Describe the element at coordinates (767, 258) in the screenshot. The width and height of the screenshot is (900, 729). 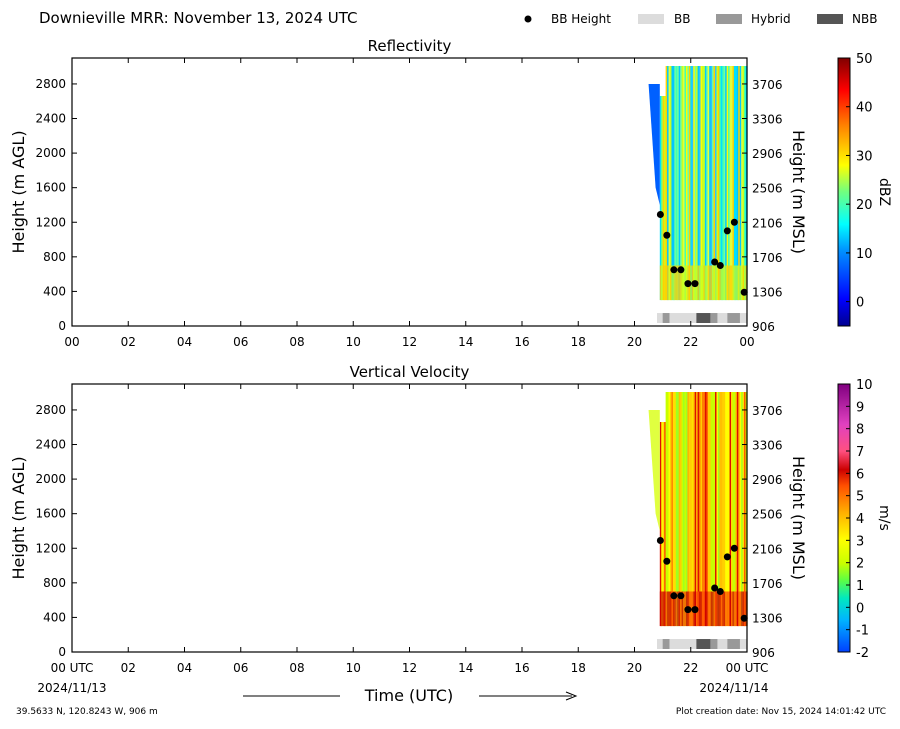
I see `y2-tick-label: 1706` at that location.